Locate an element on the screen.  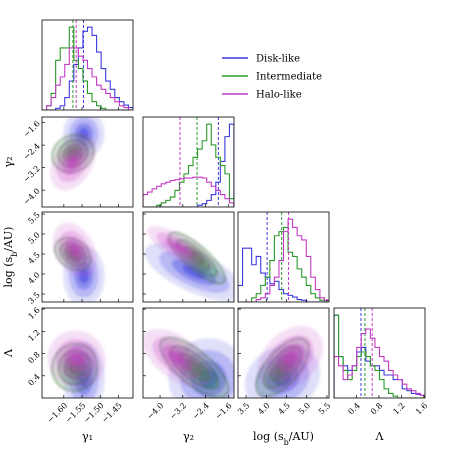
legend-label-2: Halo-like is located at coordinates (279, 95).